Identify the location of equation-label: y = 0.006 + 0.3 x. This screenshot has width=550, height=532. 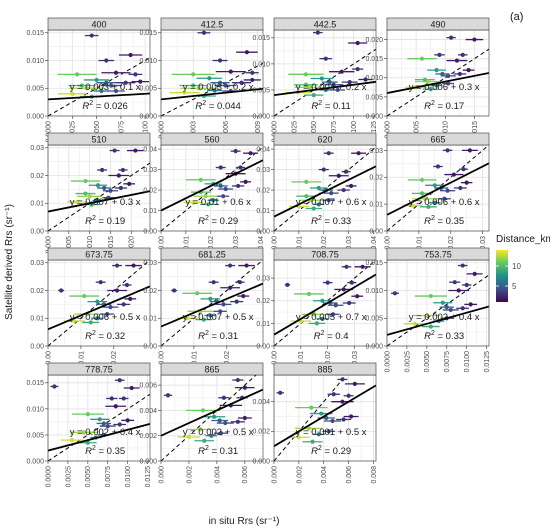
(444, 87).